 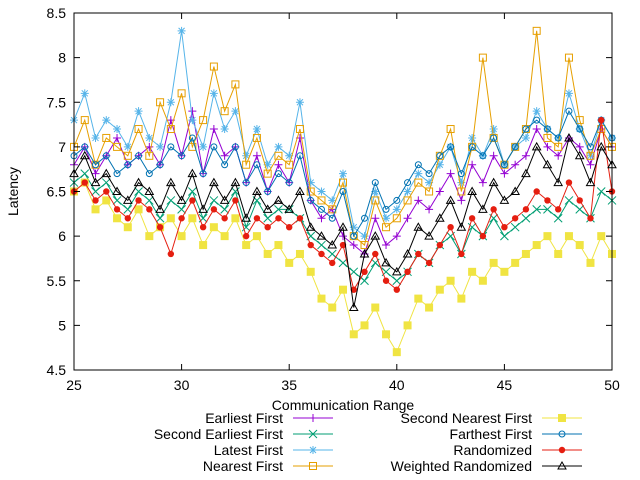 I want to click on legend-entry: Second Earliest First, so click(x=243, y=434).